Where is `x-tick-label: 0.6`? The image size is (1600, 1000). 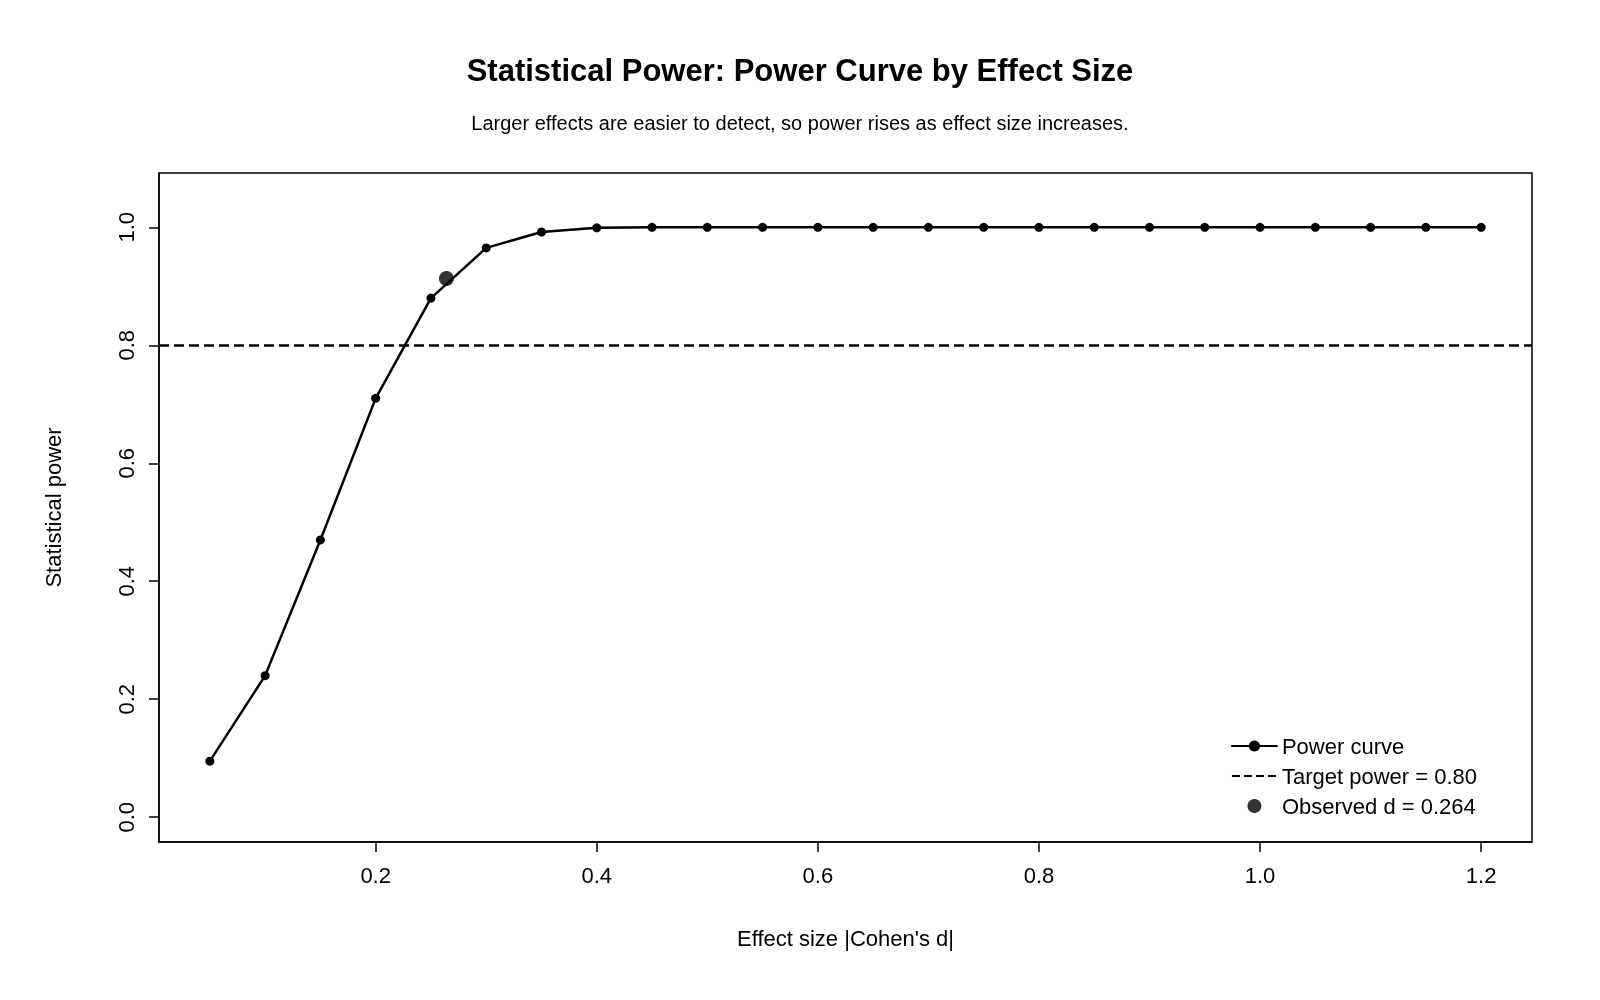 x-tick-label: 0.6 is located at coordinates (818, 875).